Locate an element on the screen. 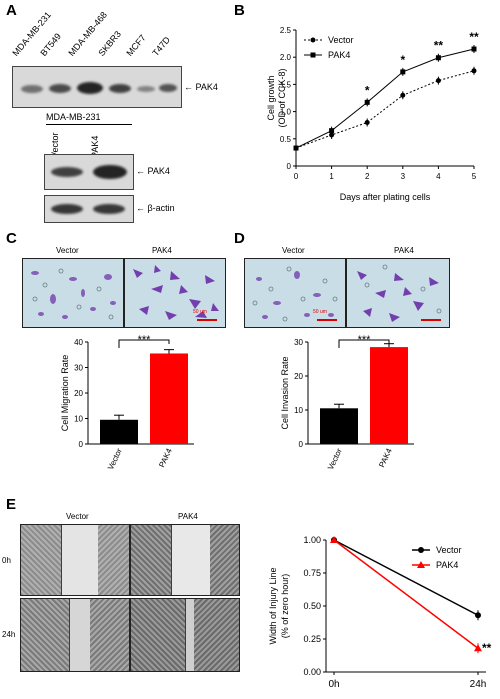 This screenshot has width=500, height=699. cell-line-label: MCF7 is located at coordinates (136, 45).